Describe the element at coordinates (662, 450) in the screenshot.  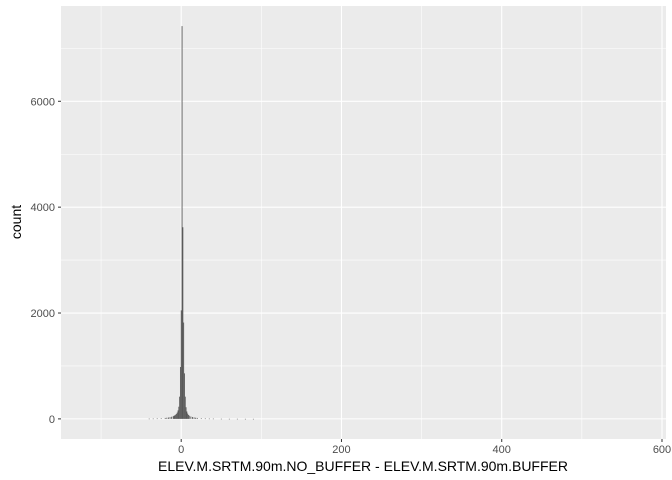
I see `x-tick-label: 600` at that location.